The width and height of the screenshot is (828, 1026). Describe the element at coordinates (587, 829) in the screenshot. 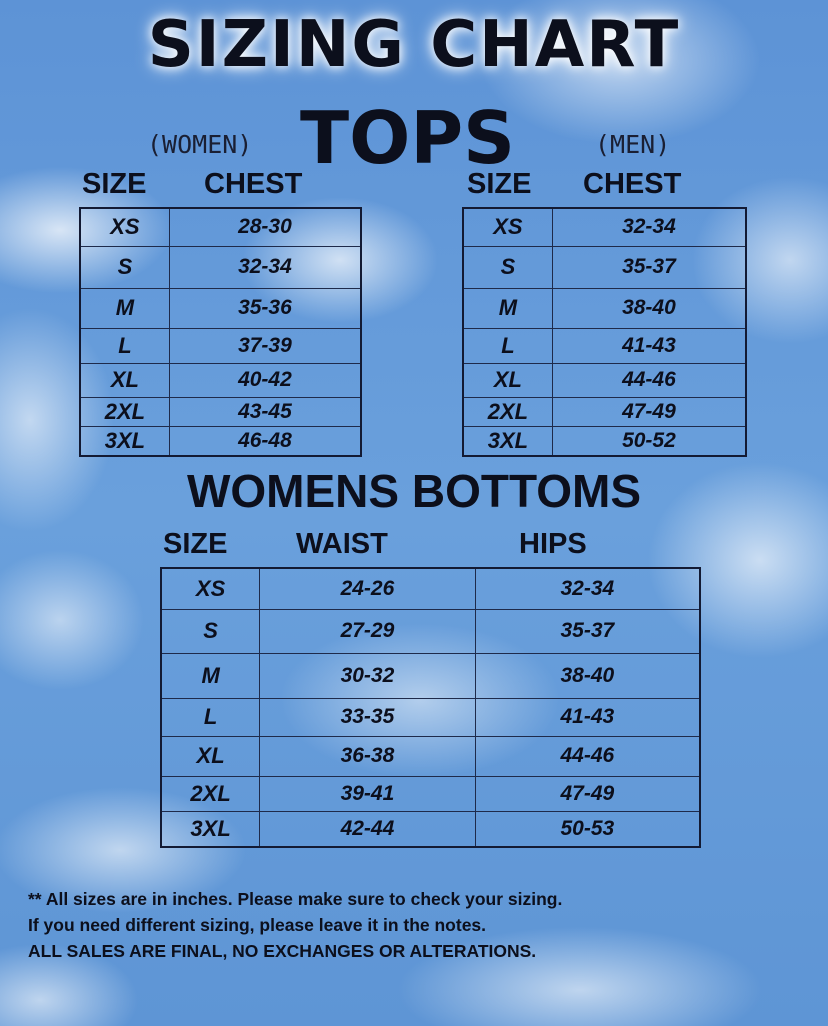

I see `measurement-cell: 50-53` at that location.